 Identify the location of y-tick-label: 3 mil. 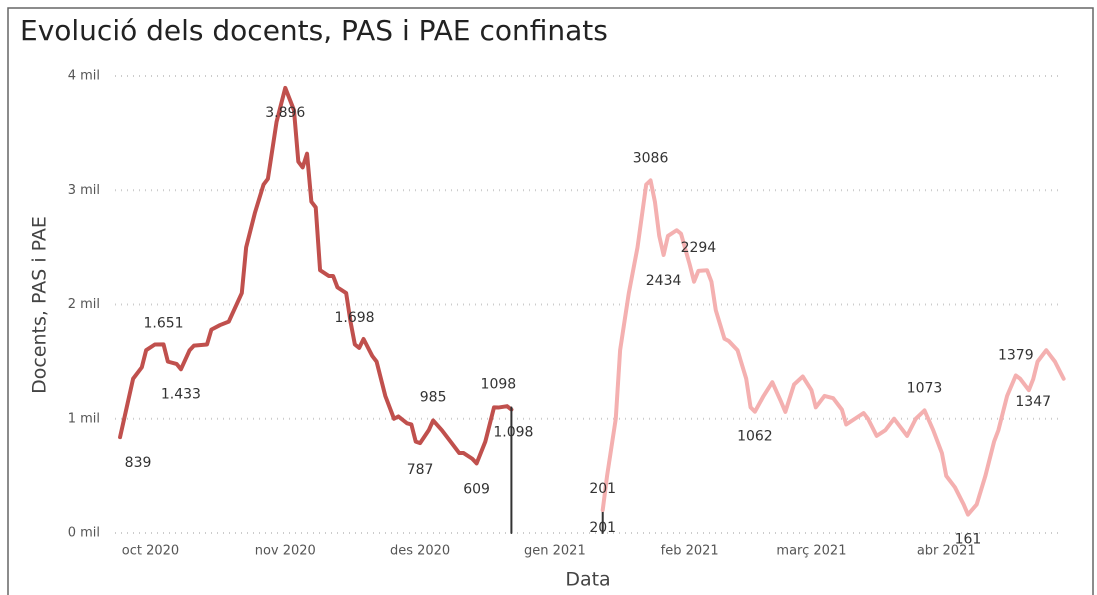
(84, 190).